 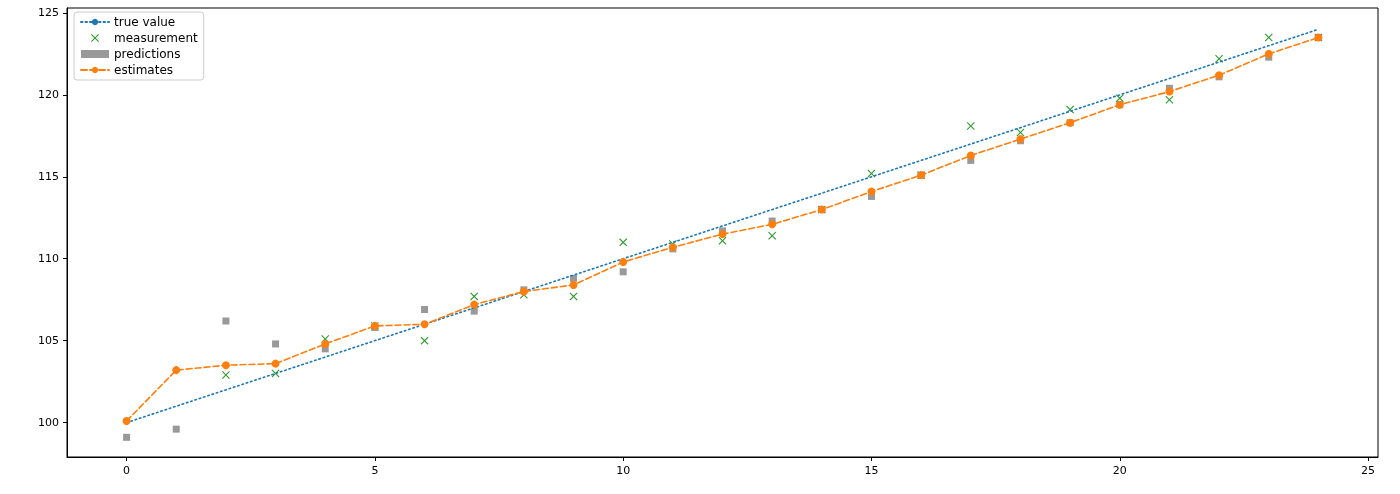 What do you see at coordinates (144, 70) in the screenshot?
I see `legend-label: estimates` at bounding box center [144, 70].